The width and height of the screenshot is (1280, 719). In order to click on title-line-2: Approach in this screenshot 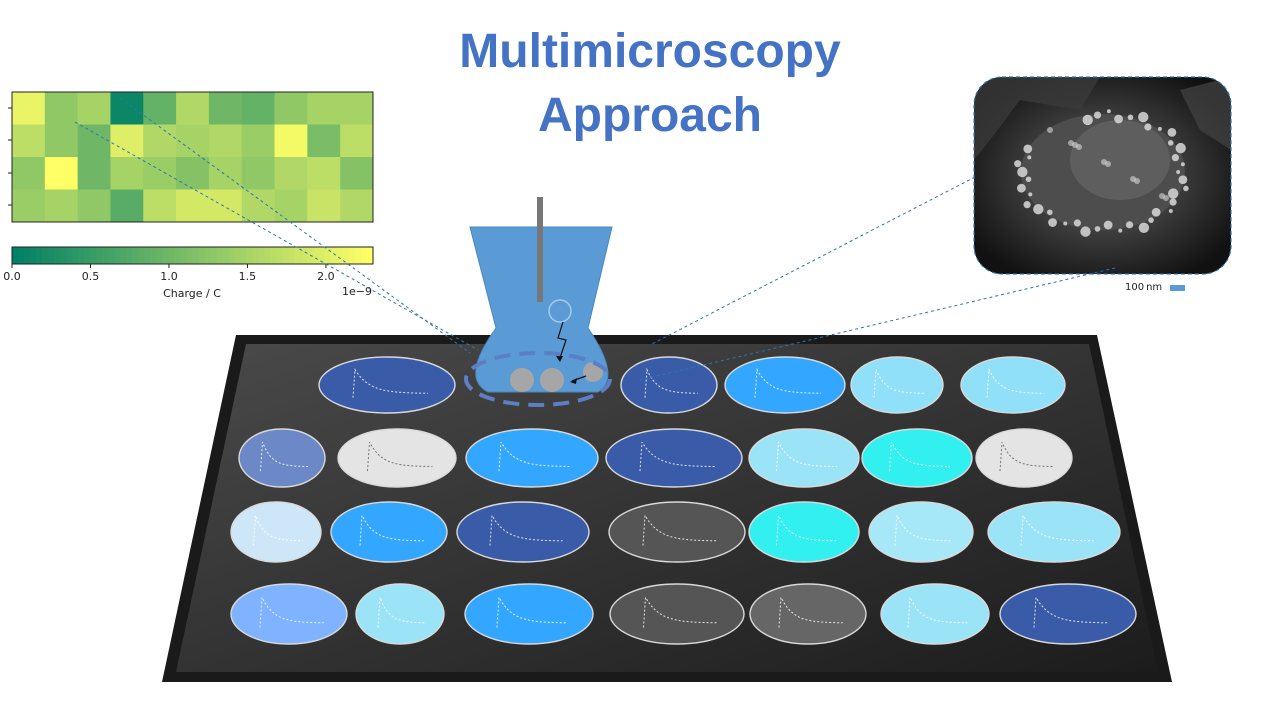, I will do `click(649, 115)`.